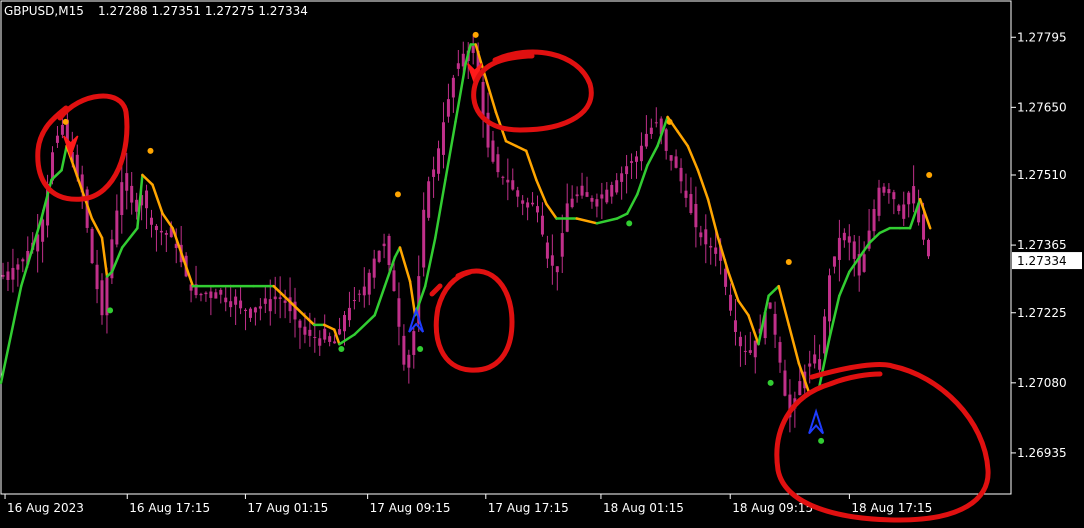 This screenshot has width=1084, height=528. What do you see at coordinates (1042, 107) in the screenshot?
I see `y-tick-label: 1.27650` at bounding box center [1042, 107].